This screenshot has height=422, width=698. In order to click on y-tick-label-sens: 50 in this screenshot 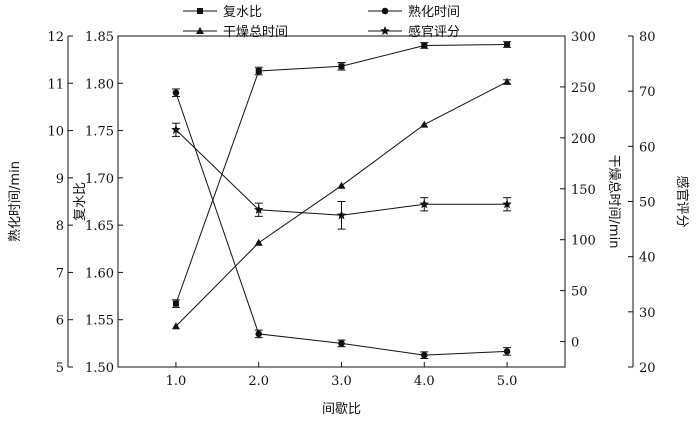, I will do `click(647, 203)`.